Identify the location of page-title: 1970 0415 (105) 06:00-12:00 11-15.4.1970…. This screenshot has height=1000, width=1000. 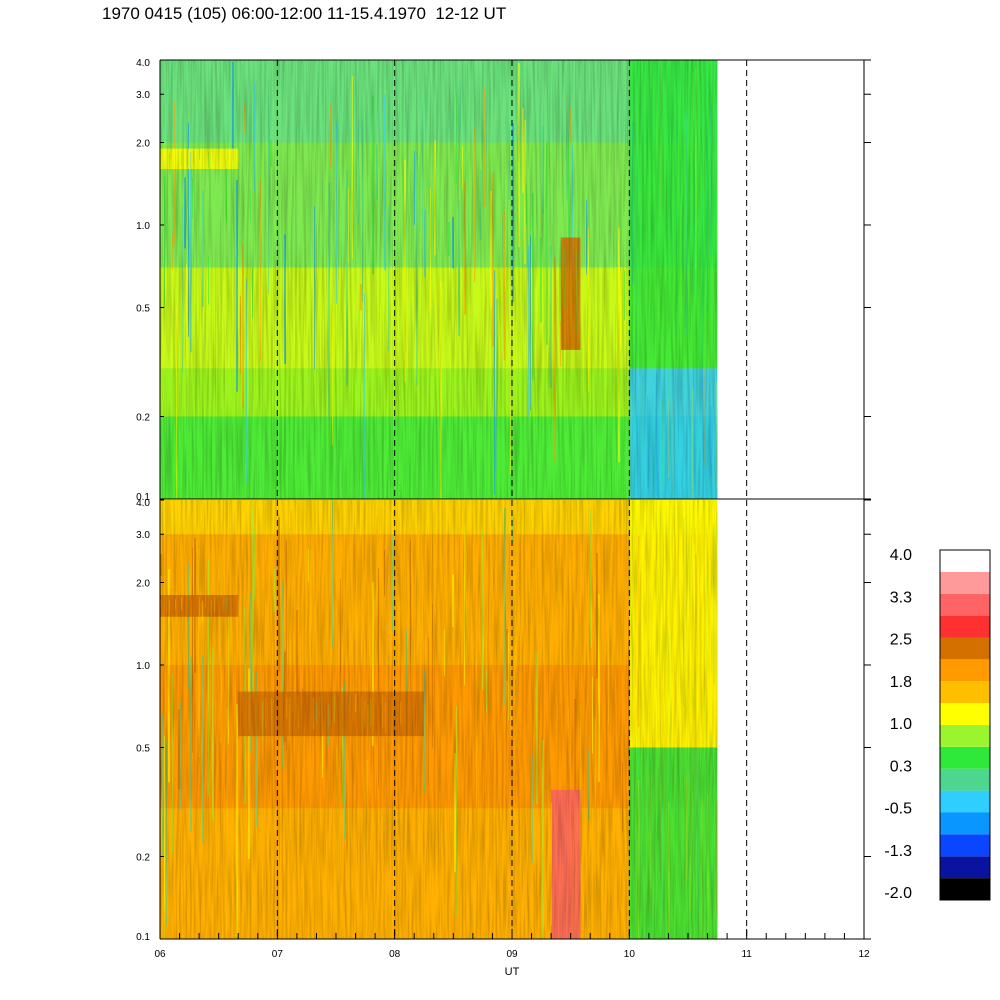
(304, 13).